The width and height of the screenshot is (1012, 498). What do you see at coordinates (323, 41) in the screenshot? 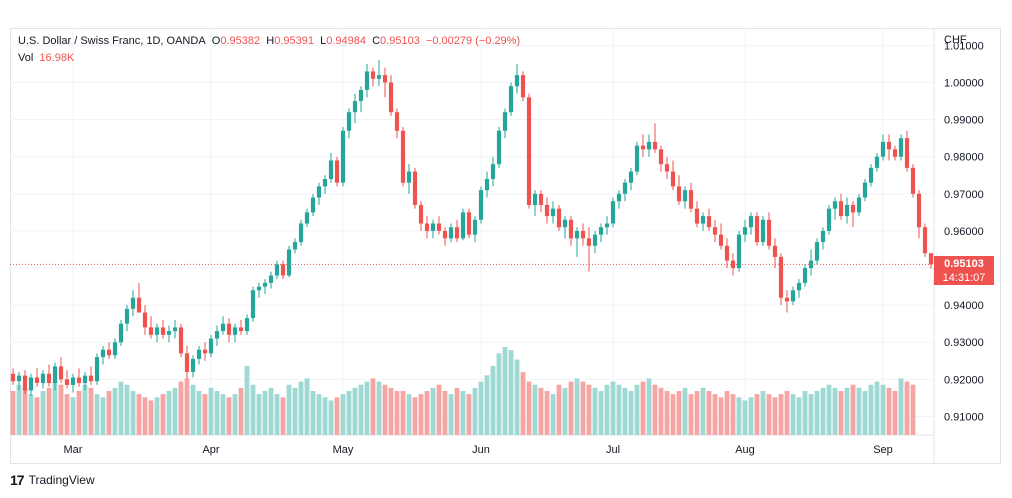
I see `low-label: L` at bounding box center [323, 41].